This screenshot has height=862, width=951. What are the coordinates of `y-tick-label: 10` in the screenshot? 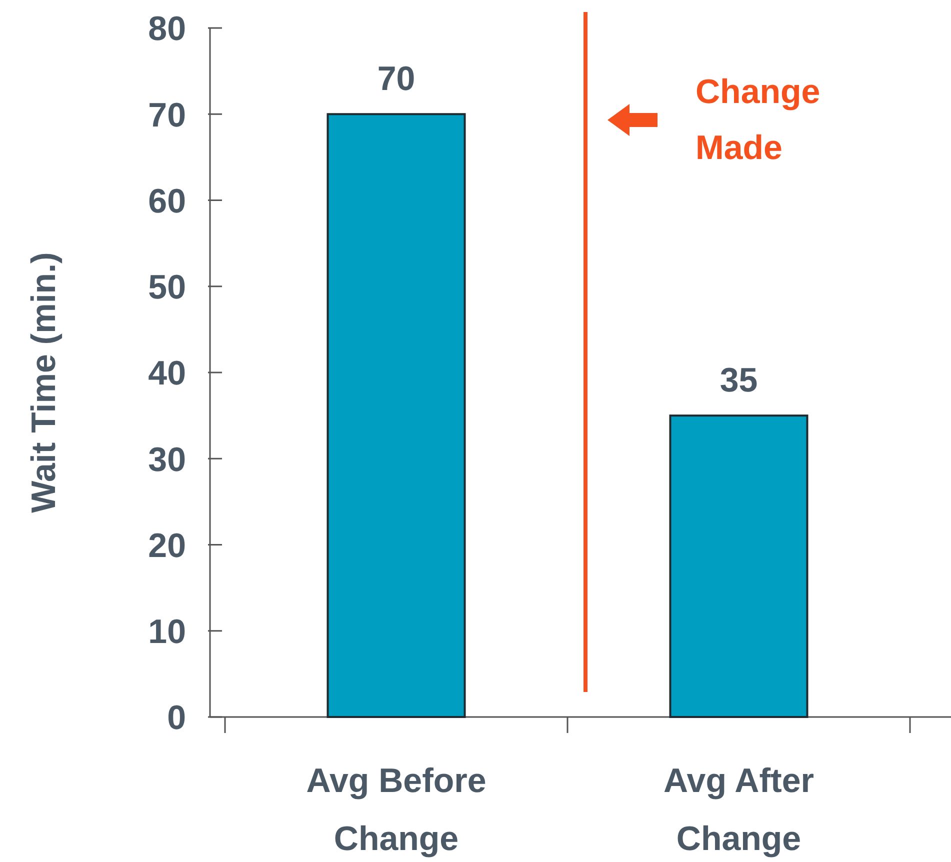 It's located at (167, 632).